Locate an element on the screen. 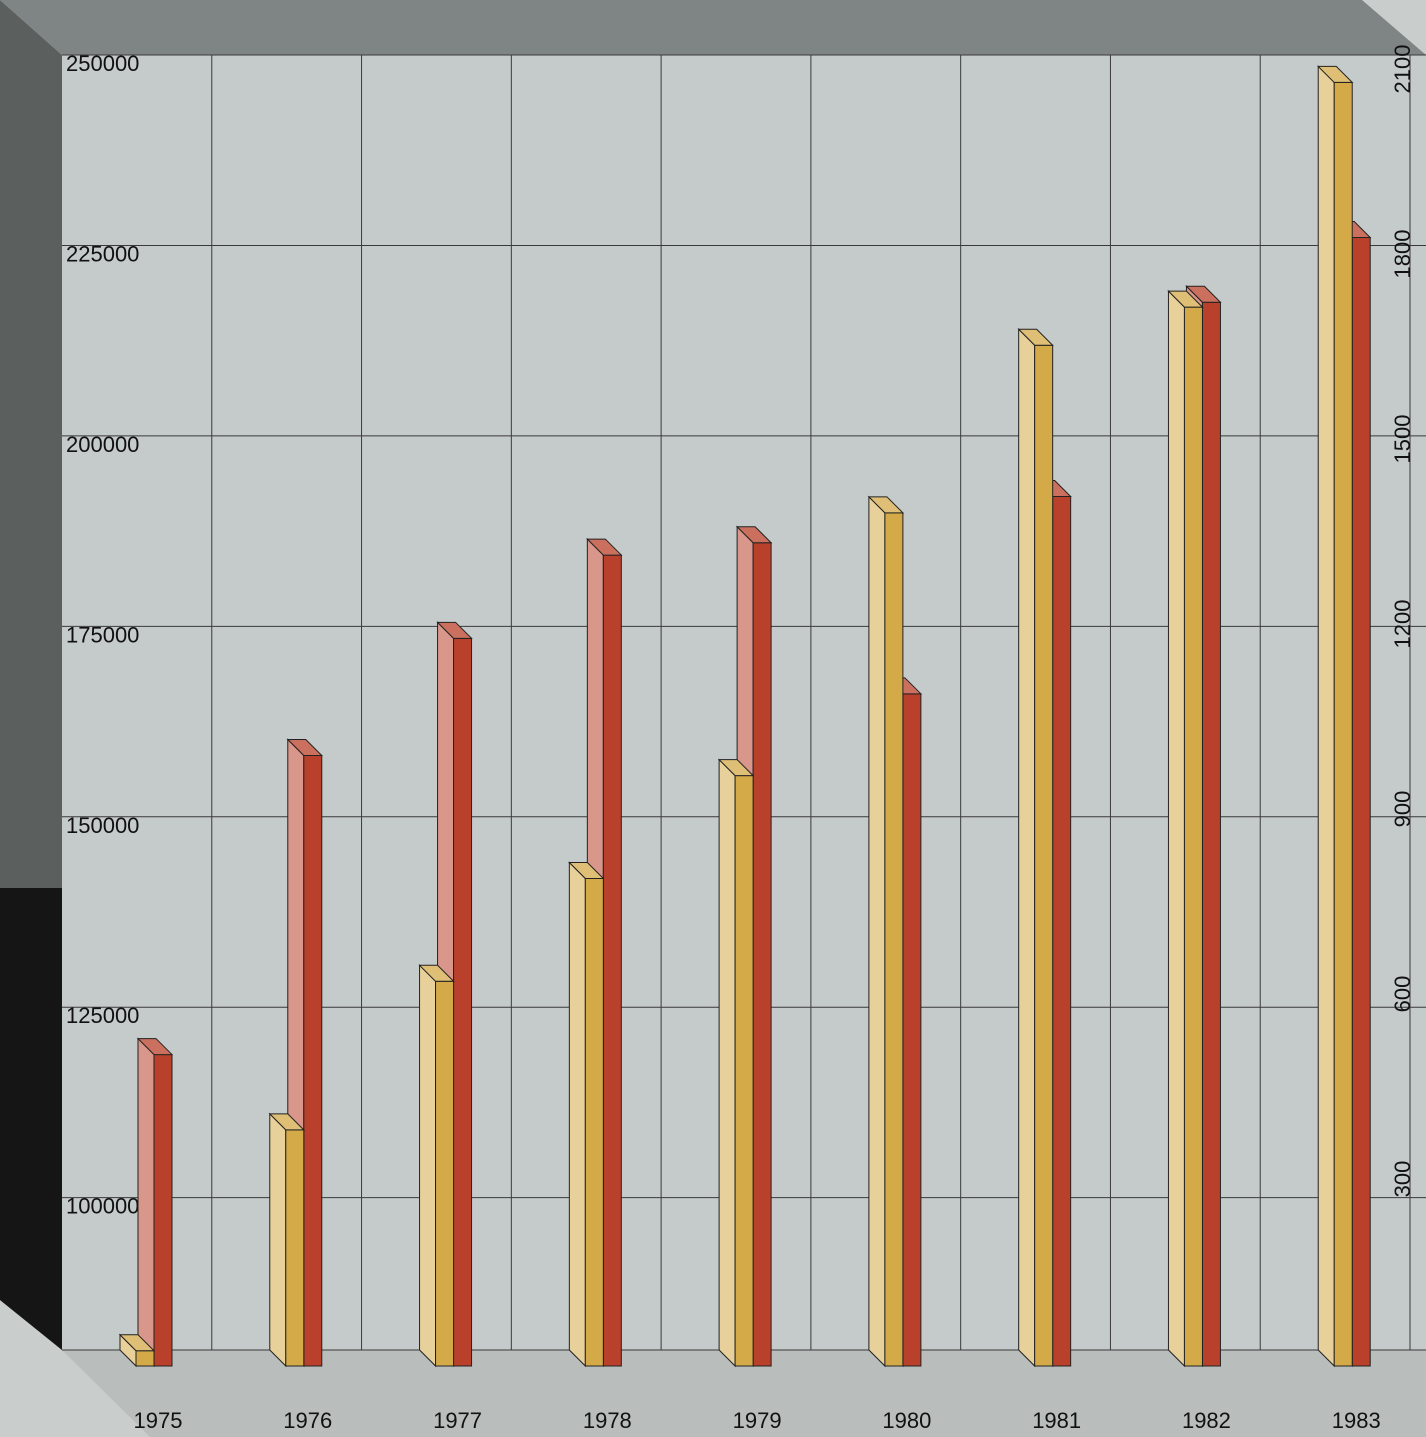 The image size is (1426, 1437). x-axis-ticks: 1975 1976 1977 1978 1979 1980 1981 1982 1983 is located at coordinates (757, 1420).